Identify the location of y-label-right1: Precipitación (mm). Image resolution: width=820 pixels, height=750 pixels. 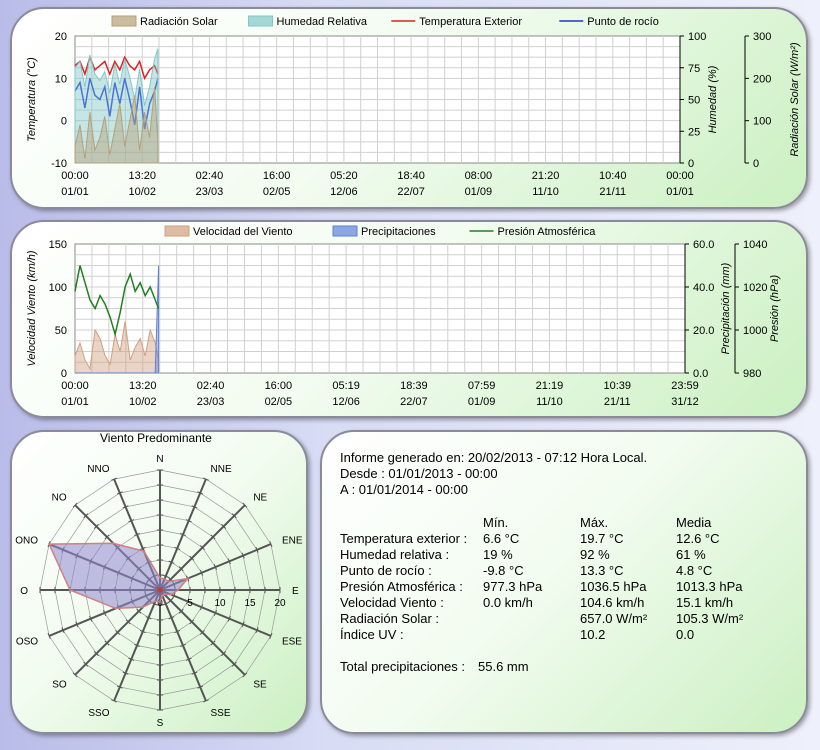
(726, 308).